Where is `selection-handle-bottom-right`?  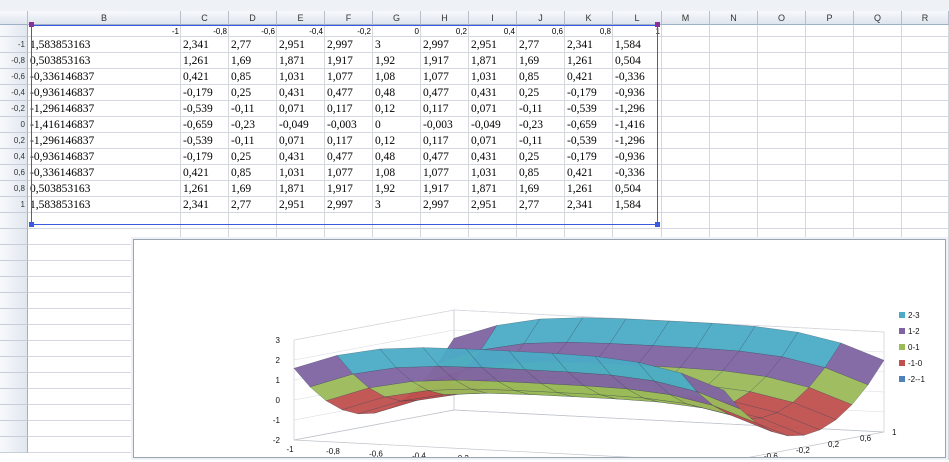
selection-handle-bottom-right is located at coordinates (657, 224).